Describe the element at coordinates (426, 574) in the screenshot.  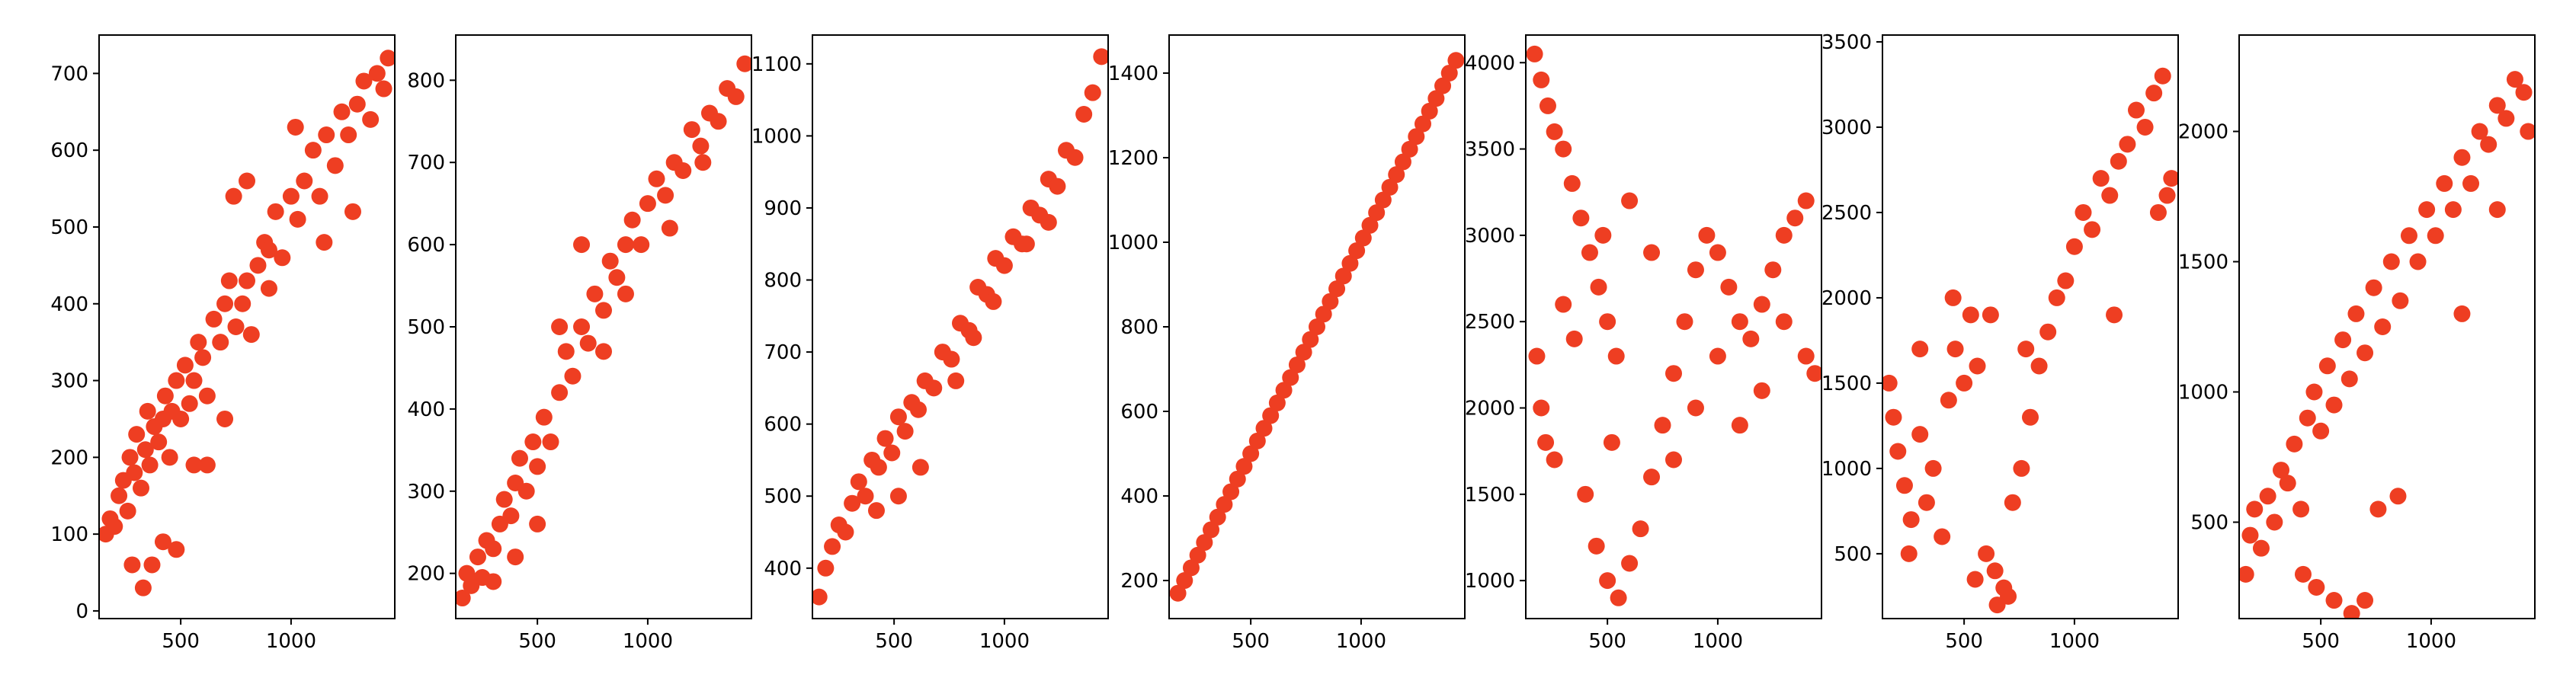
I see `y-tick-label: 200` at that location.